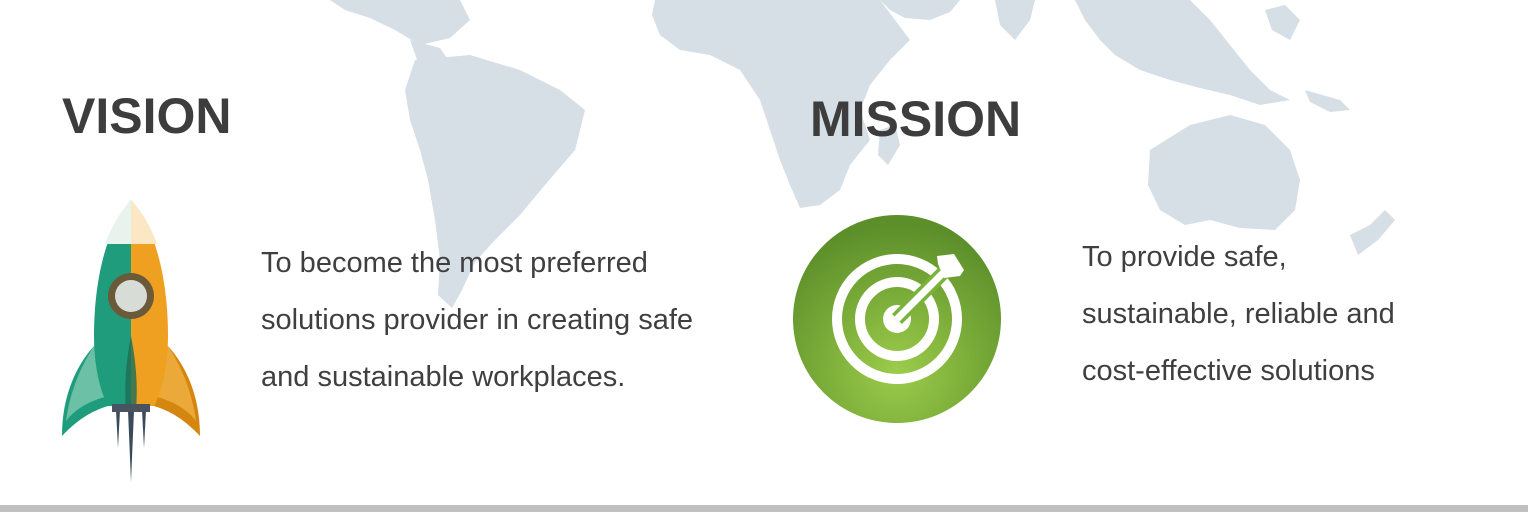  I want to click on rocket-icon, so click(131, 341).